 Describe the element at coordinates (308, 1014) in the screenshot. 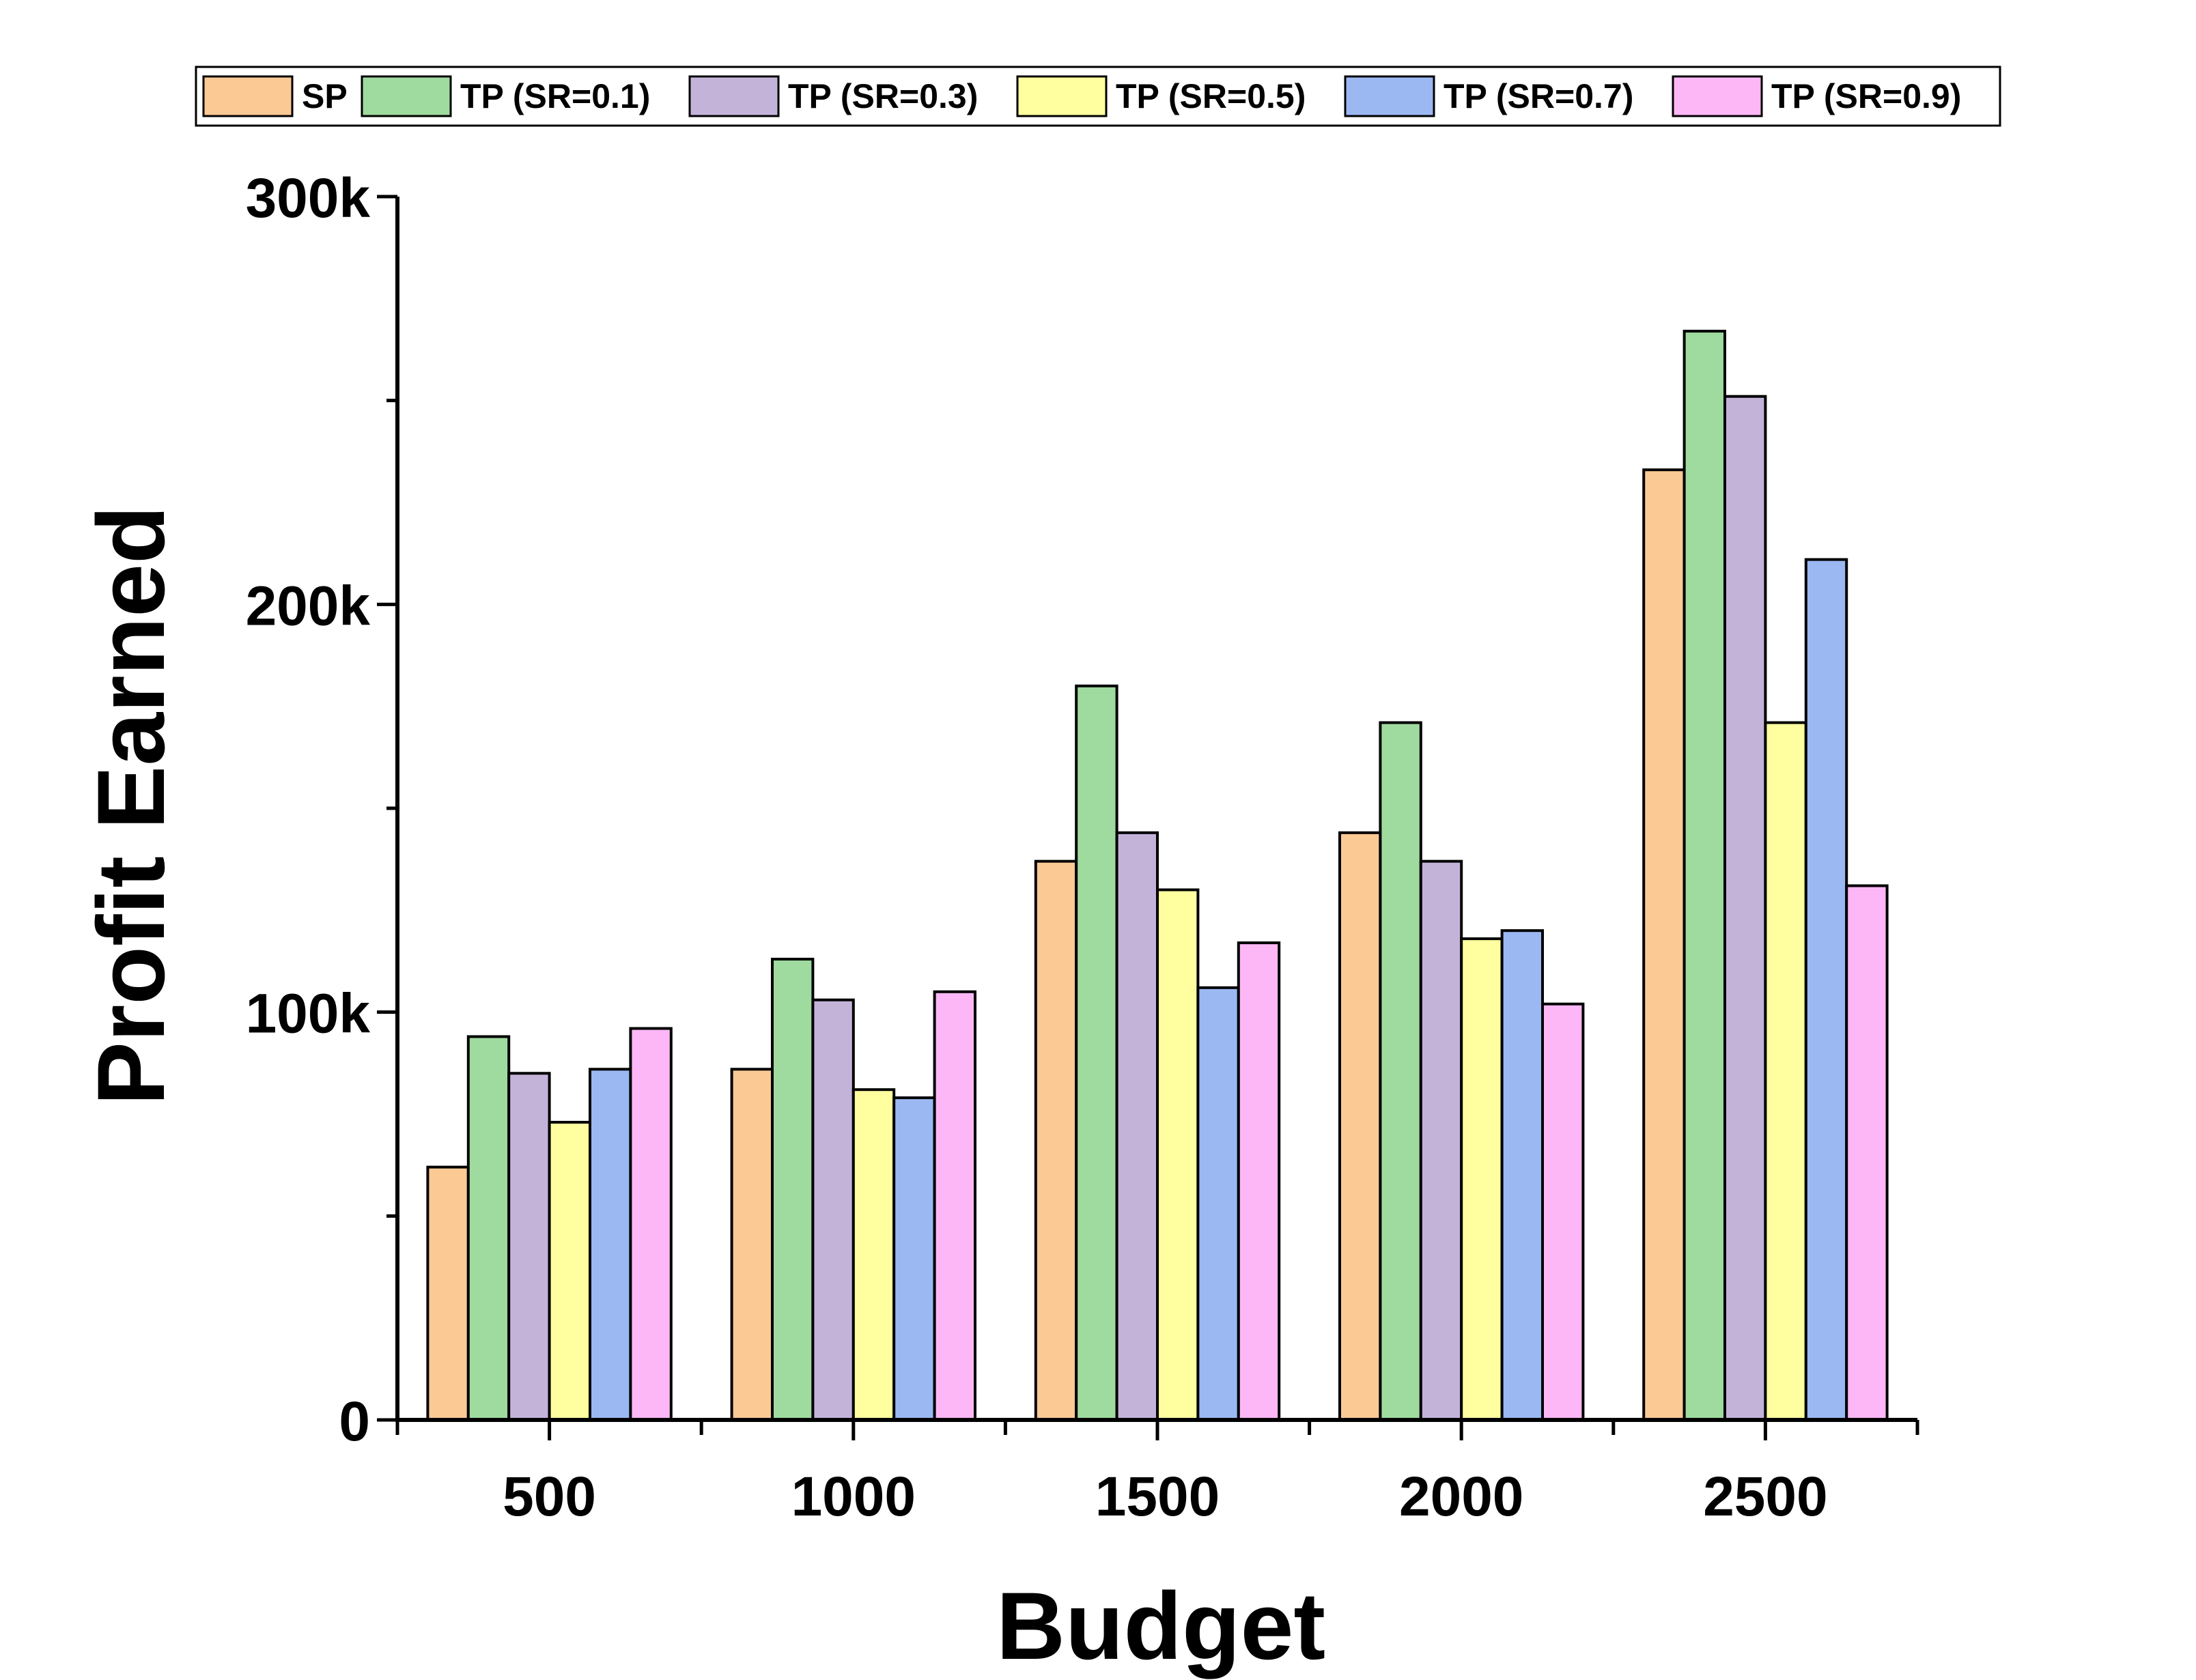

I see `y-tick-label: 100k` at that location.